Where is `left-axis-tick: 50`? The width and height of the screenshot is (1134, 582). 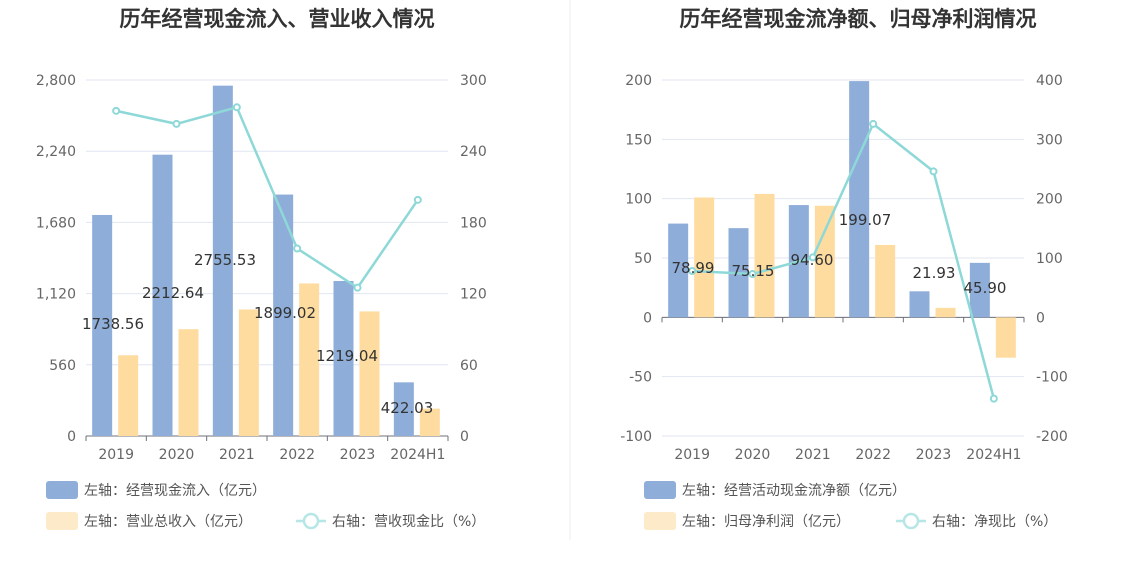
left-axis-tick: 50 is located at coordinates (643, 259).